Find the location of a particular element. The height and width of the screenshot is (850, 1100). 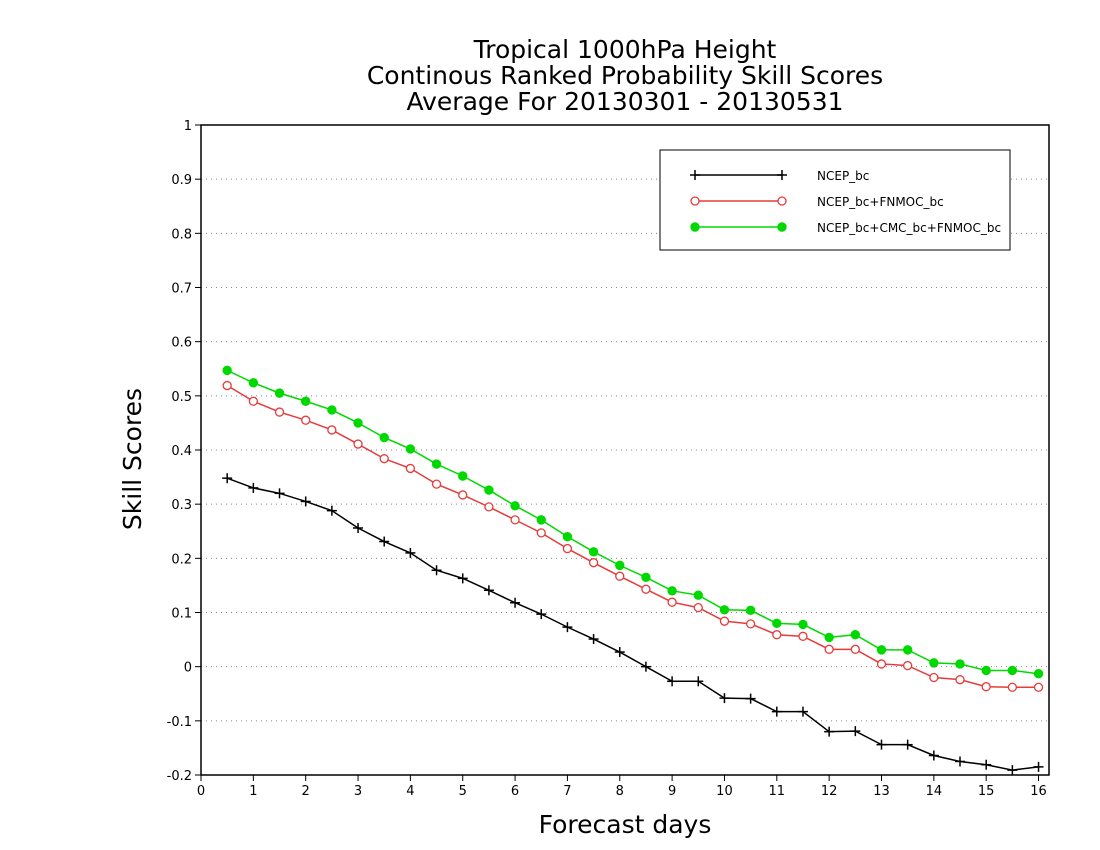

x-tick-label: 14 is located at coordinates (934, 791).